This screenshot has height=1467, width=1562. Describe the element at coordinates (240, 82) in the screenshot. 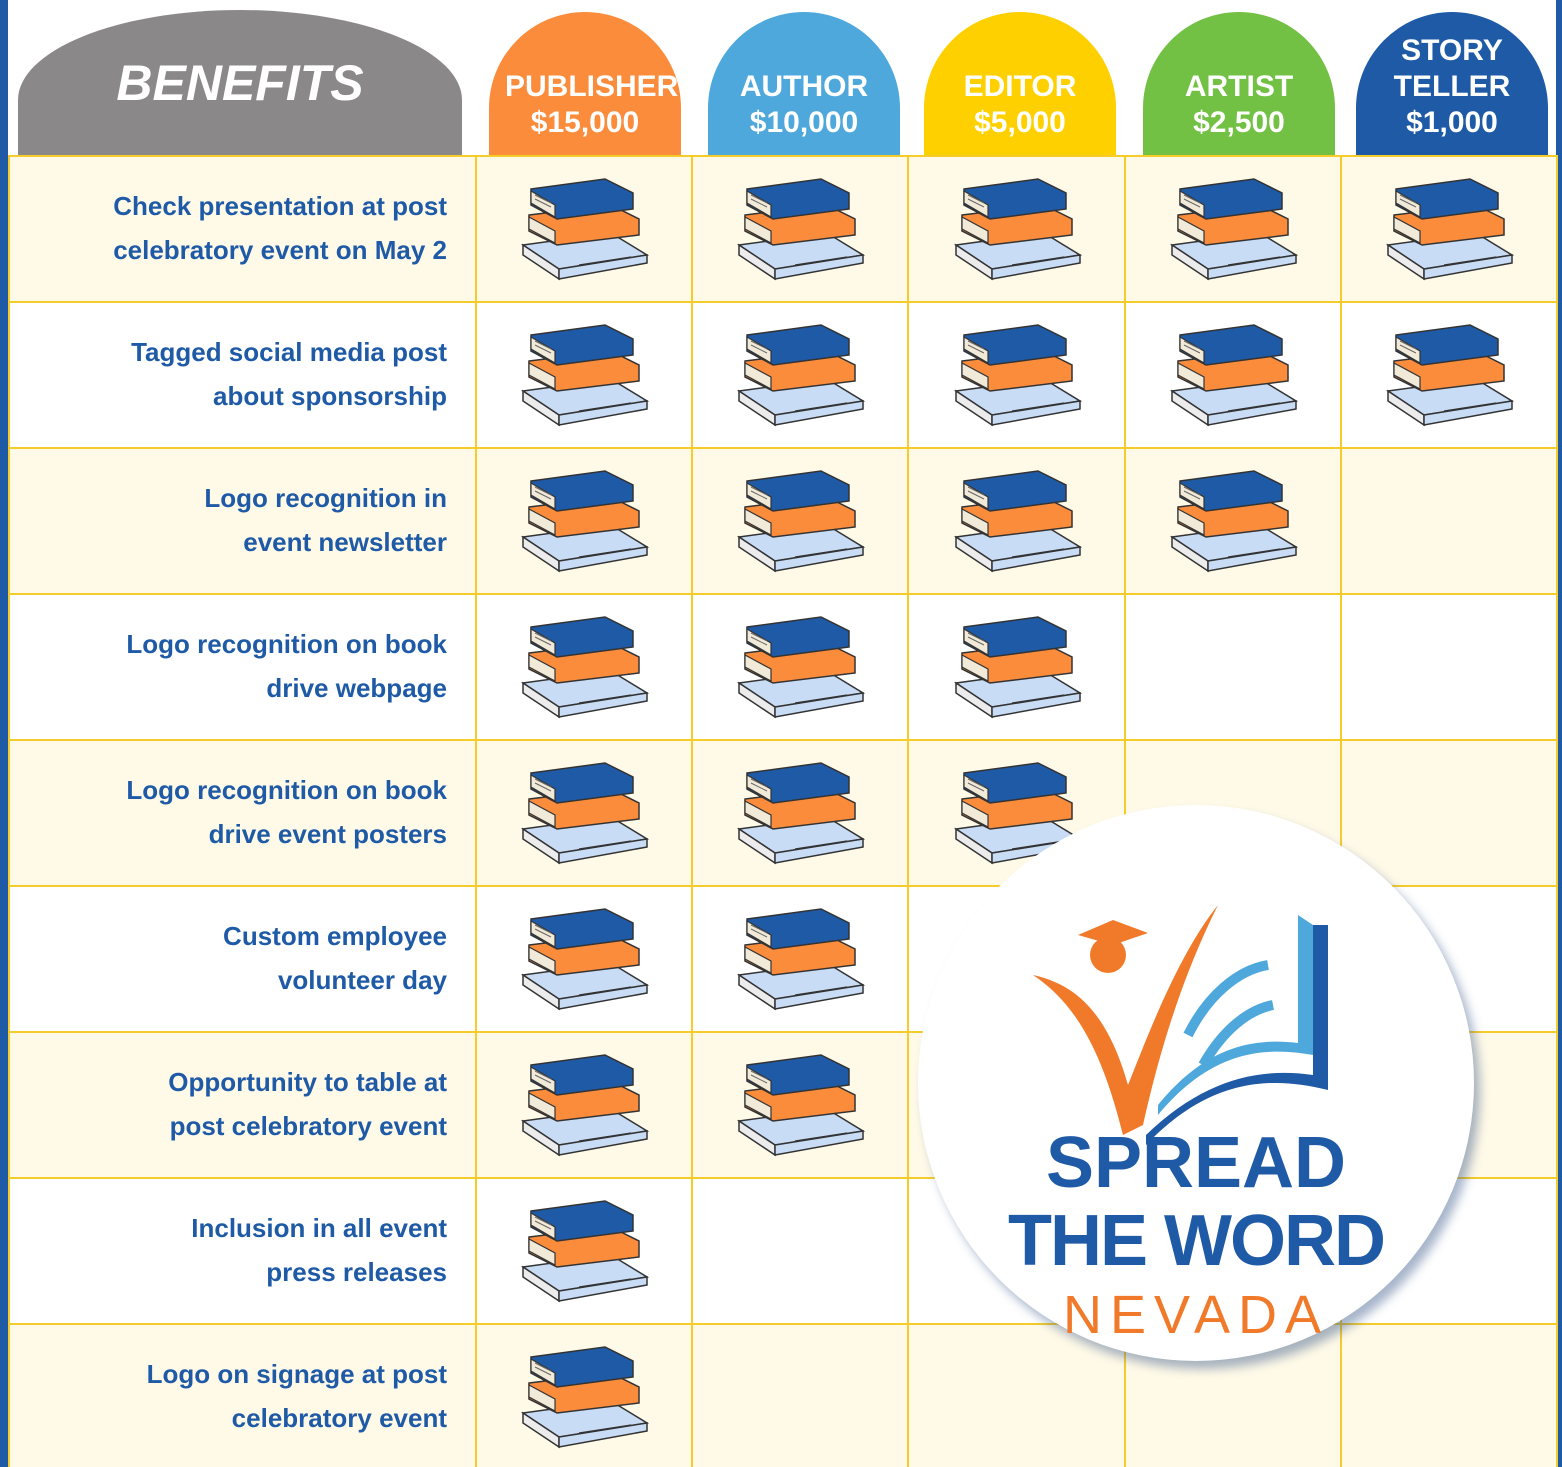

I see `benefits-header: BENEFITS` at that location.